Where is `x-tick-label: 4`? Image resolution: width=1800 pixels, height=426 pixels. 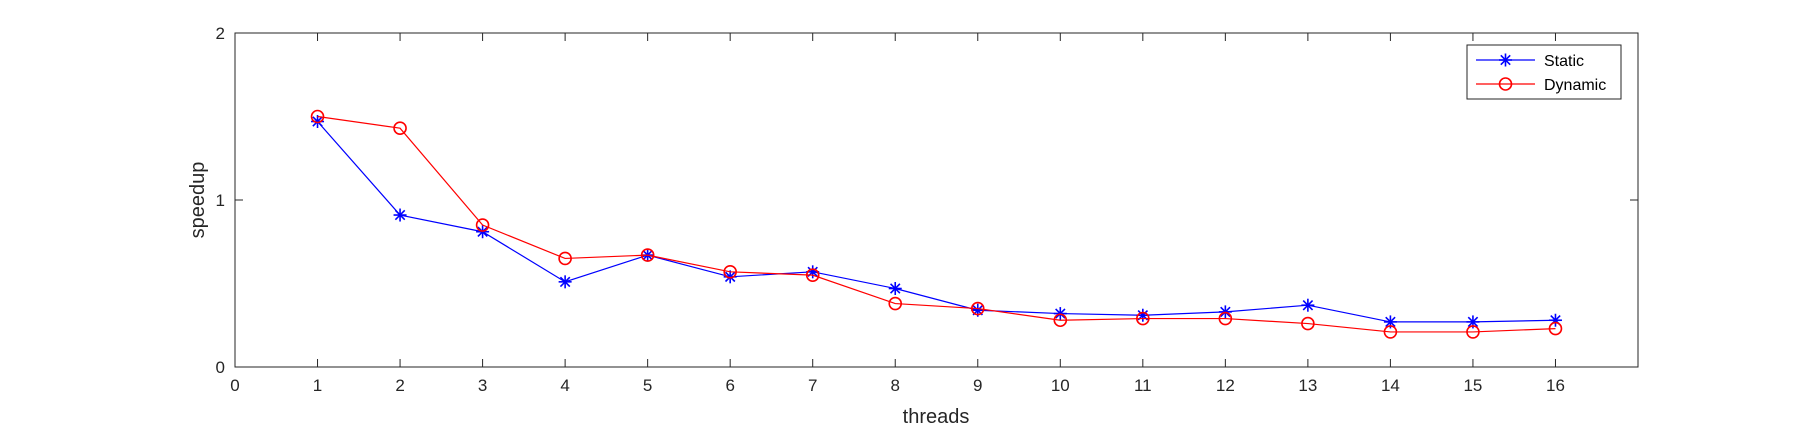 x-tick-label: 4 is located at coordinates (564, 385).